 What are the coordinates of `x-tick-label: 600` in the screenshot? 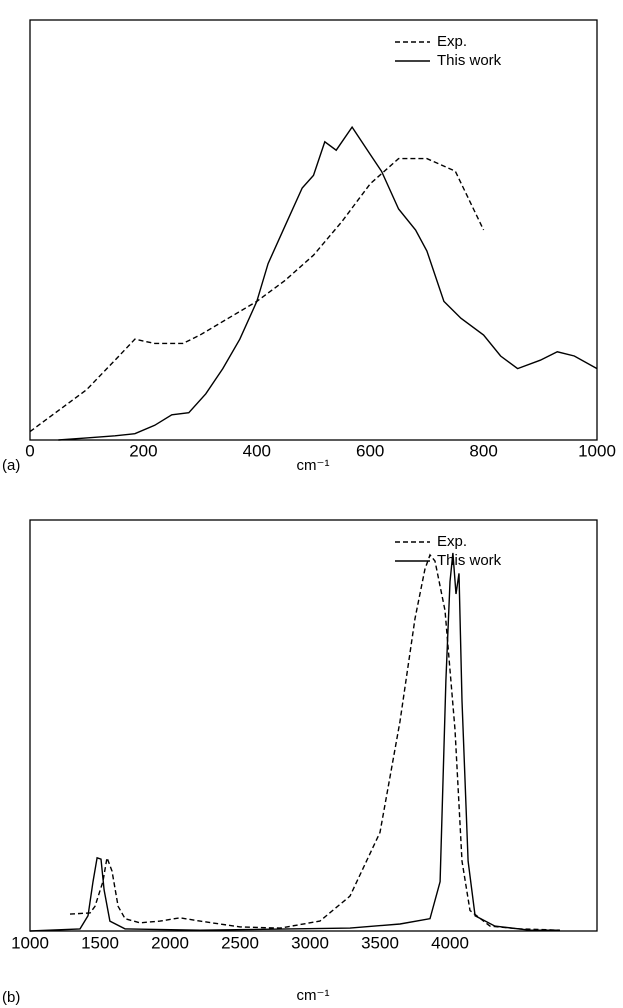 It's located at (370, 450).